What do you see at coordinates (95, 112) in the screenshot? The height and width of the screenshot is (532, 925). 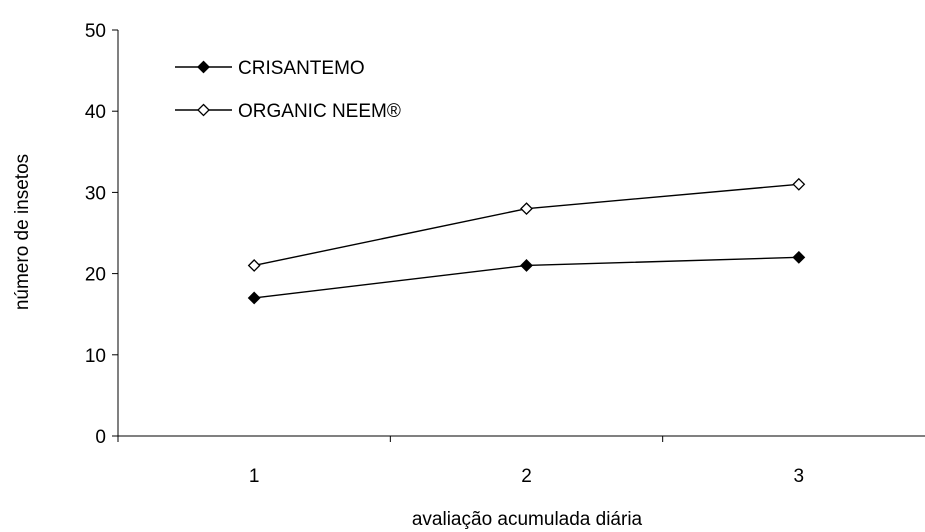 I see `y-tick-label: 40` at bounding box center [95, 112].